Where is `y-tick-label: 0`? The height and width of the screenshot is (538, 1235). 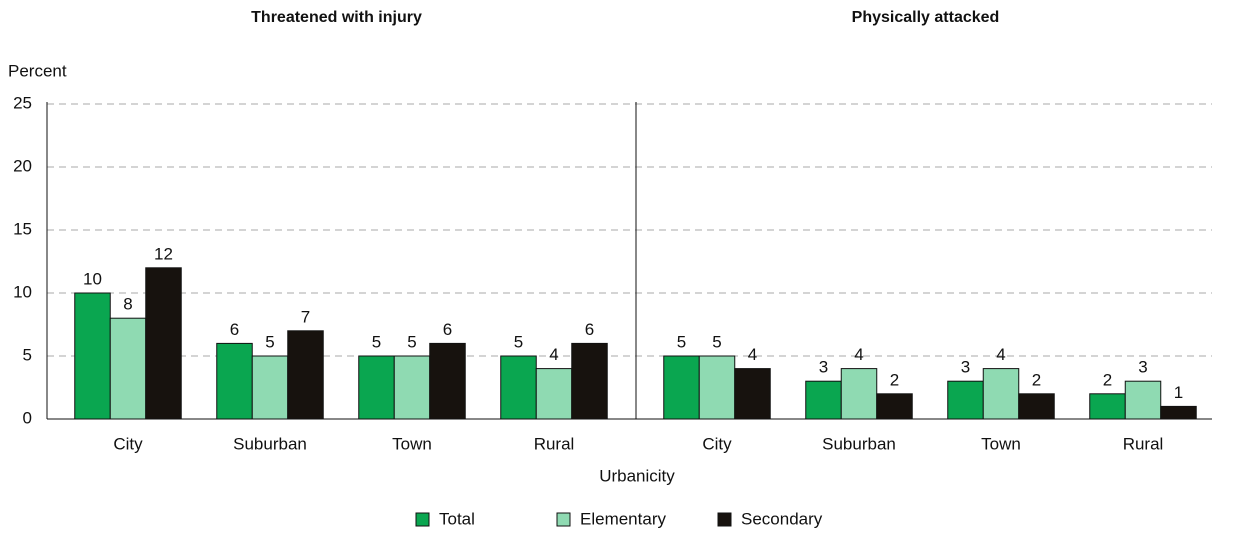 y-tick-label: 0 is located at coordinates (27, 417).